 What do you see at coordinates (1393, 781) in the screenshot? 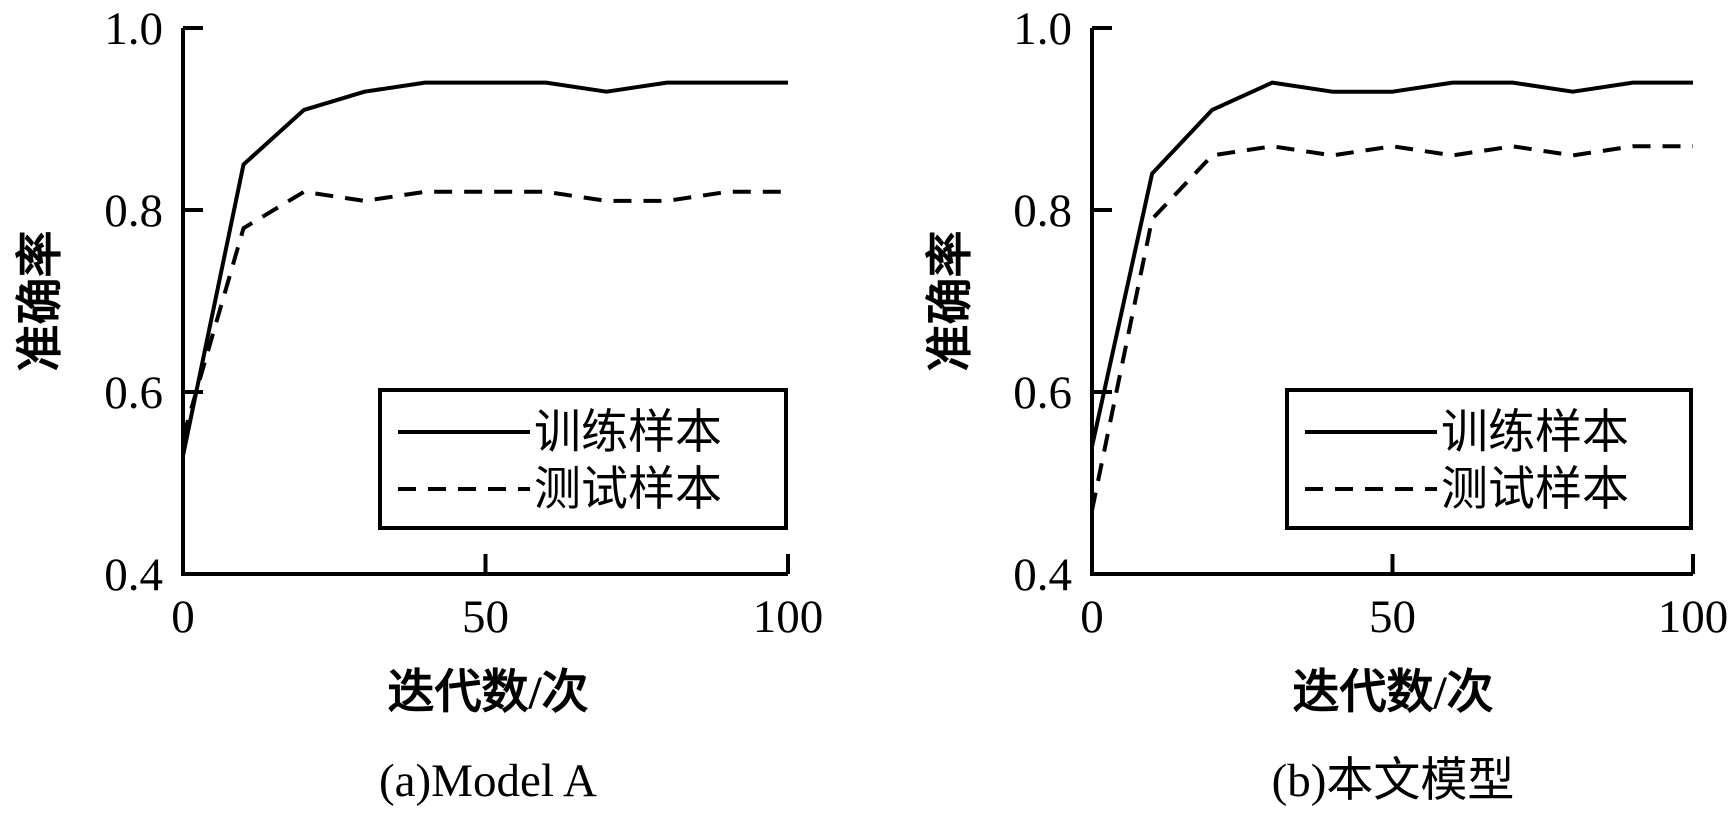
I see `panel-caption: (b)本文模型` at bounding box center [1393, 781].